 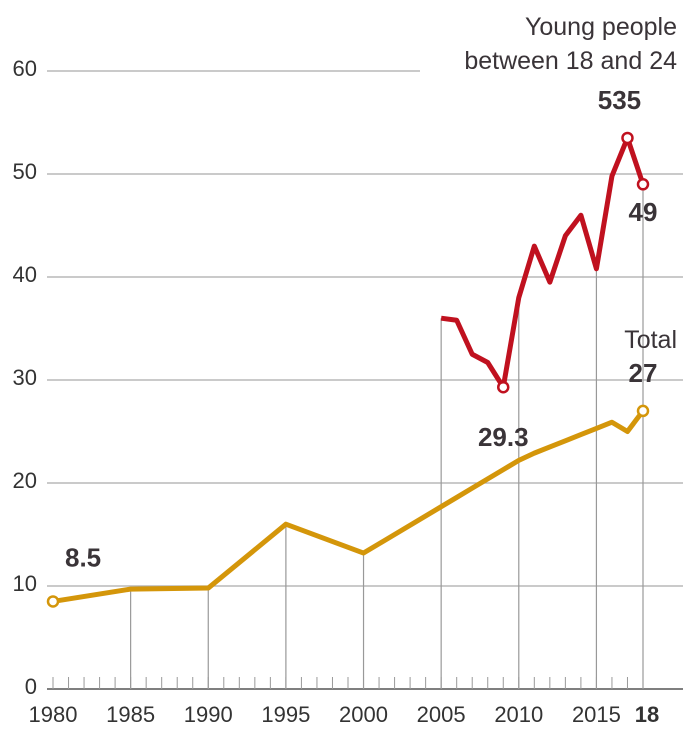 What do you see at coordinates (25, 583) in the screenshot?
I see `y-tick-label: 10` at bounding box center [25, 583].